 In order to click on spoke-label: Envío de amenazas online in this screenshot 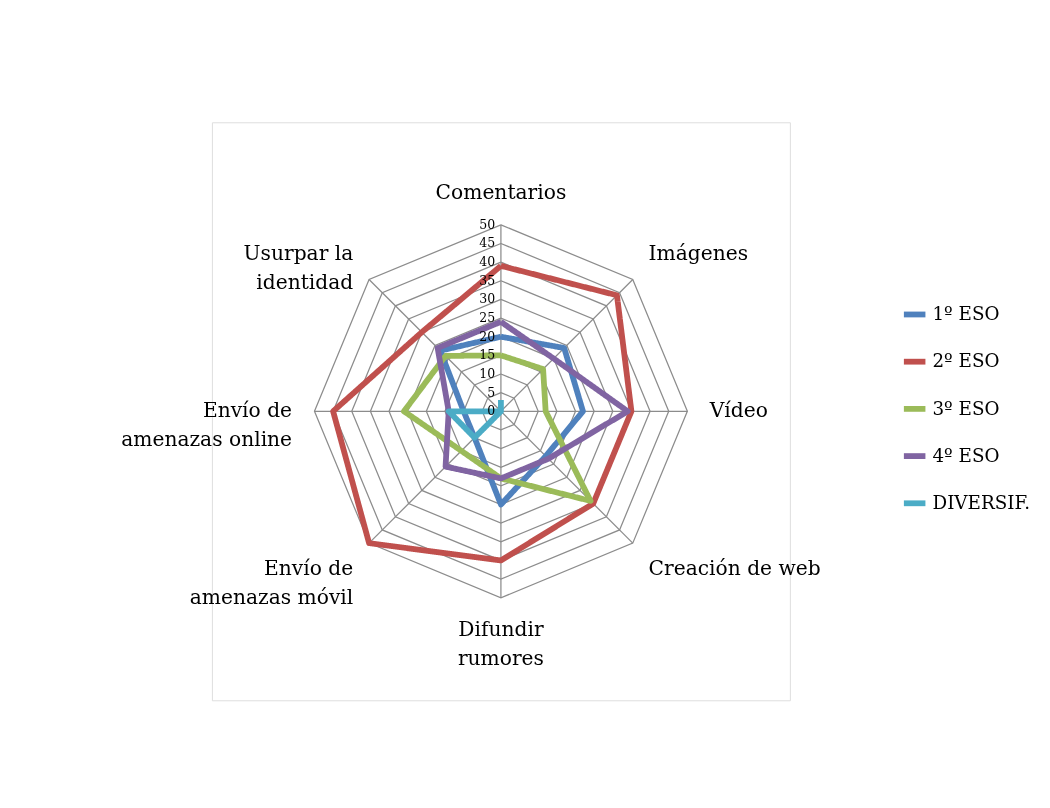, I will do `click(207, 424)`.